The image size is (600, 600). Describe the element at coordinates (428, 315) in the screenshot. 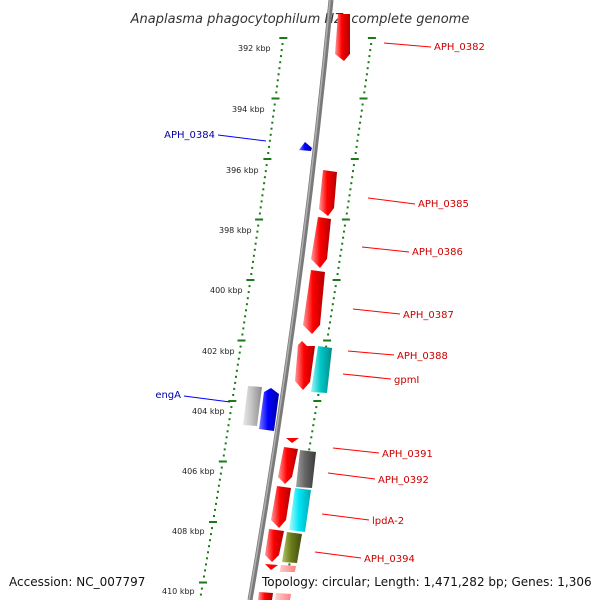

I see `label-APH_0387: APH_0387` at that location.